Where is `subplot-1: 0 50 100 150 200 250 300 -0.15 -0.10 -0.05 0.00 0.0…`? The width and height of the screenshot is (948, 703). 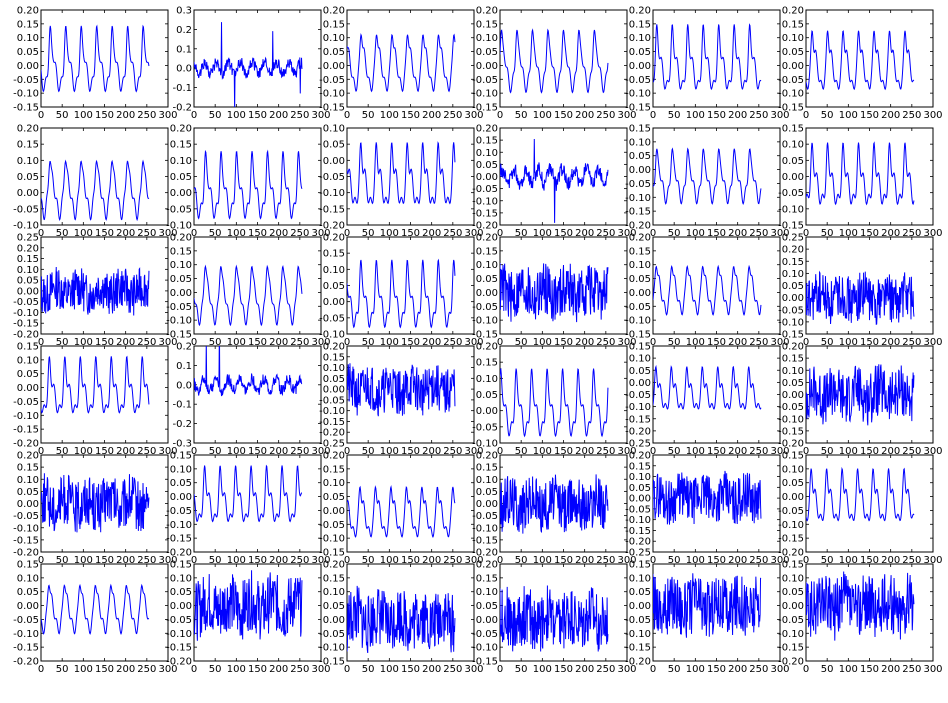 subplot-1: 0 50 100 150 200 250 300 -0.15 -0.10 -0.05 0.00 0.0… is located at coordinates (95, 64).